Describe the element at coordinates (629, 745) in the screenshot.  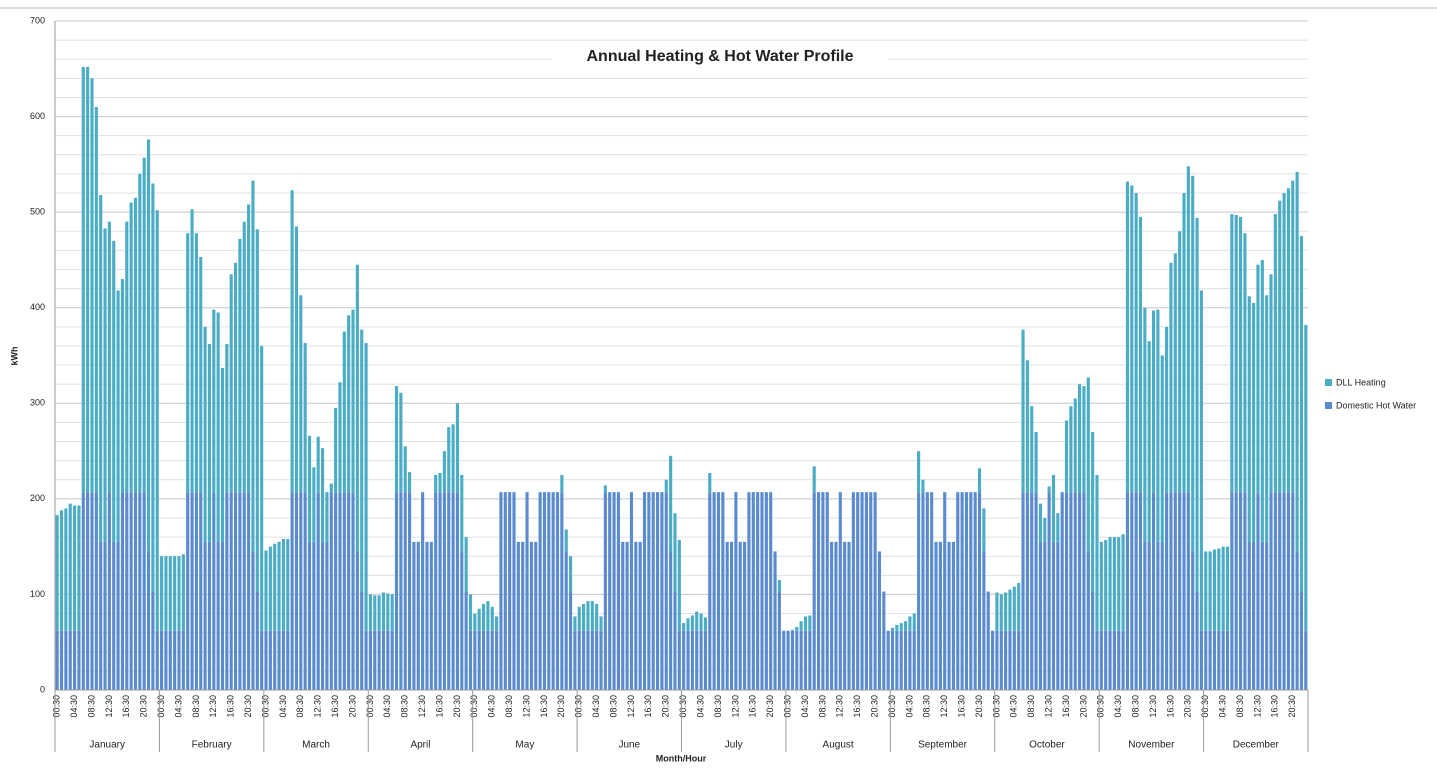
I see `group-label: June` at that location.